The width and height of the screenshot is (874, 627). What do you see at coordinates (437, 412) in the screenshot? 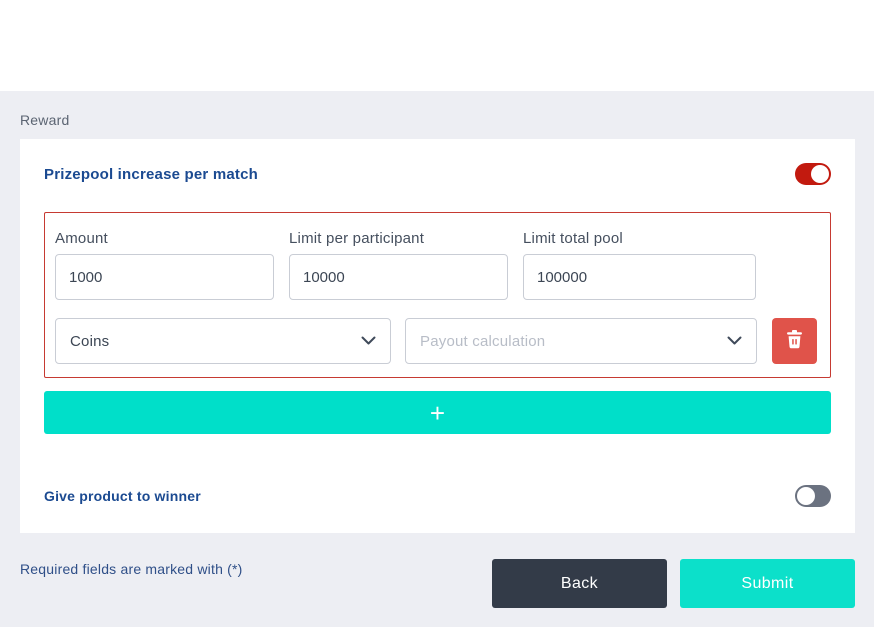
I see `add-reward-button: +` at bounding box center [437, 412].